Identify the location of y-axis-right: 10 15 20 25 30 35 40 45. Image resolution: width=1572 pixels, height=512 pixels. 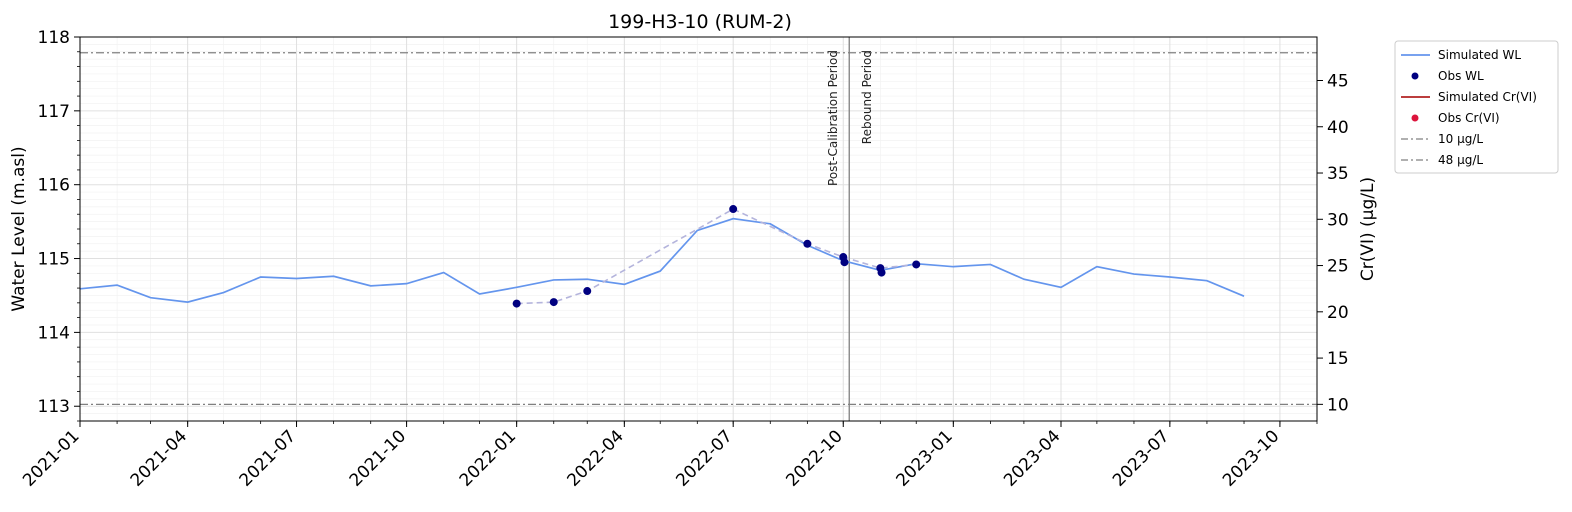
(1333, 243).